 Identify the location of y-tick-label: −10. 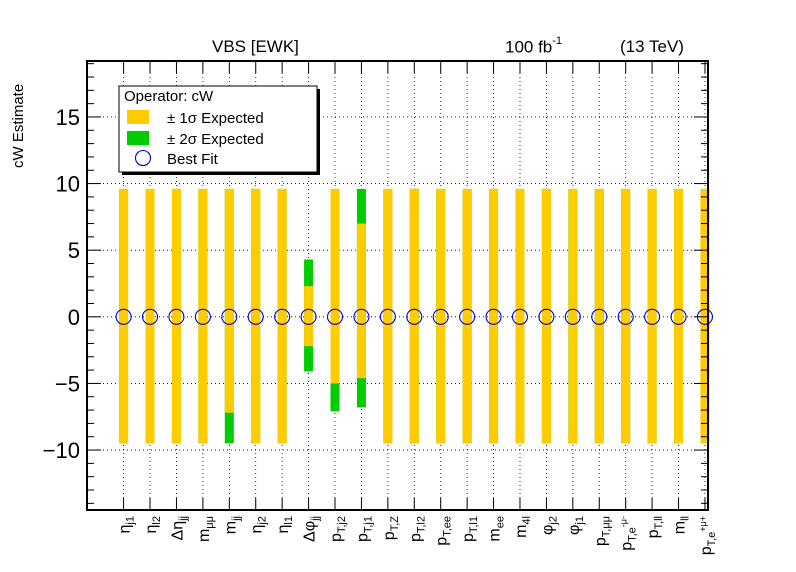
(61, 450).